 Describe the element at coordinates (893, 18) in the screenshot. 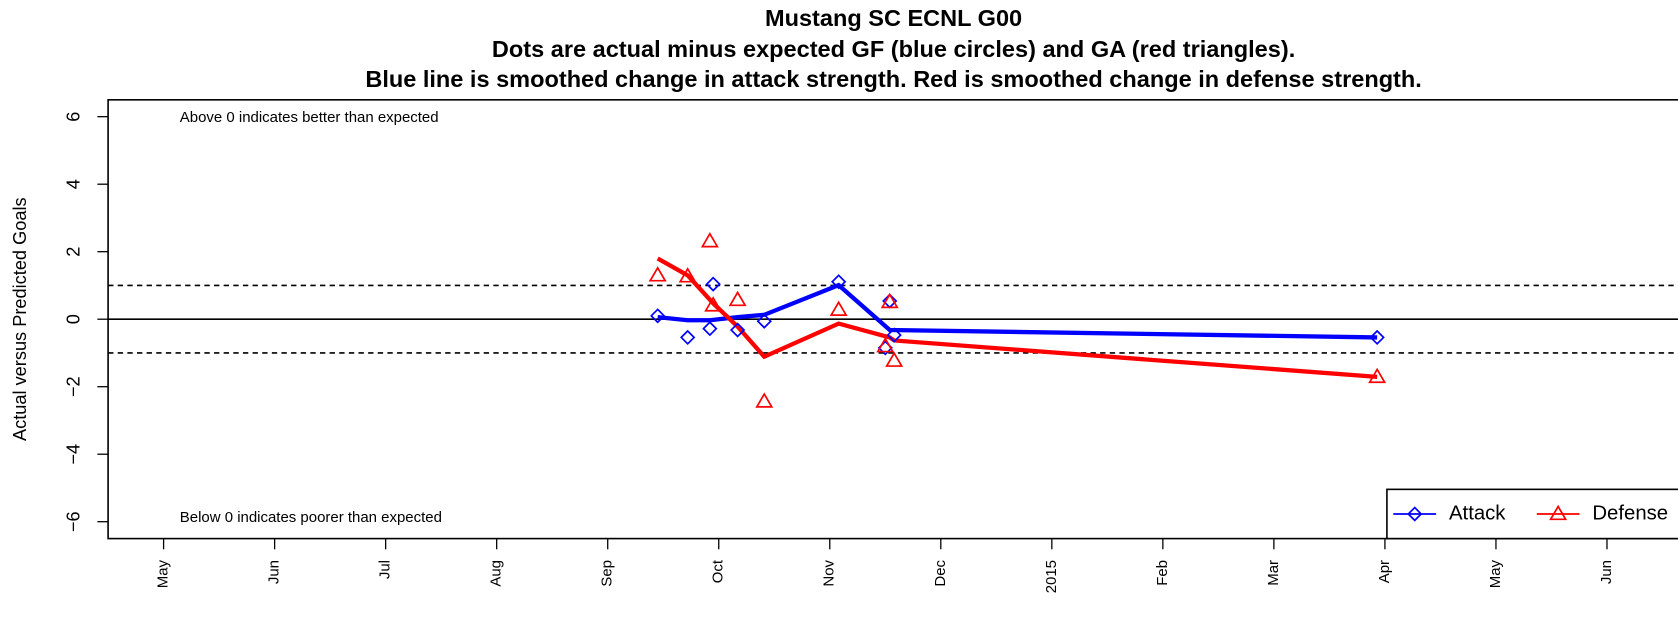

I see `chart-title: Mustang SC ECNL G00` at that location.